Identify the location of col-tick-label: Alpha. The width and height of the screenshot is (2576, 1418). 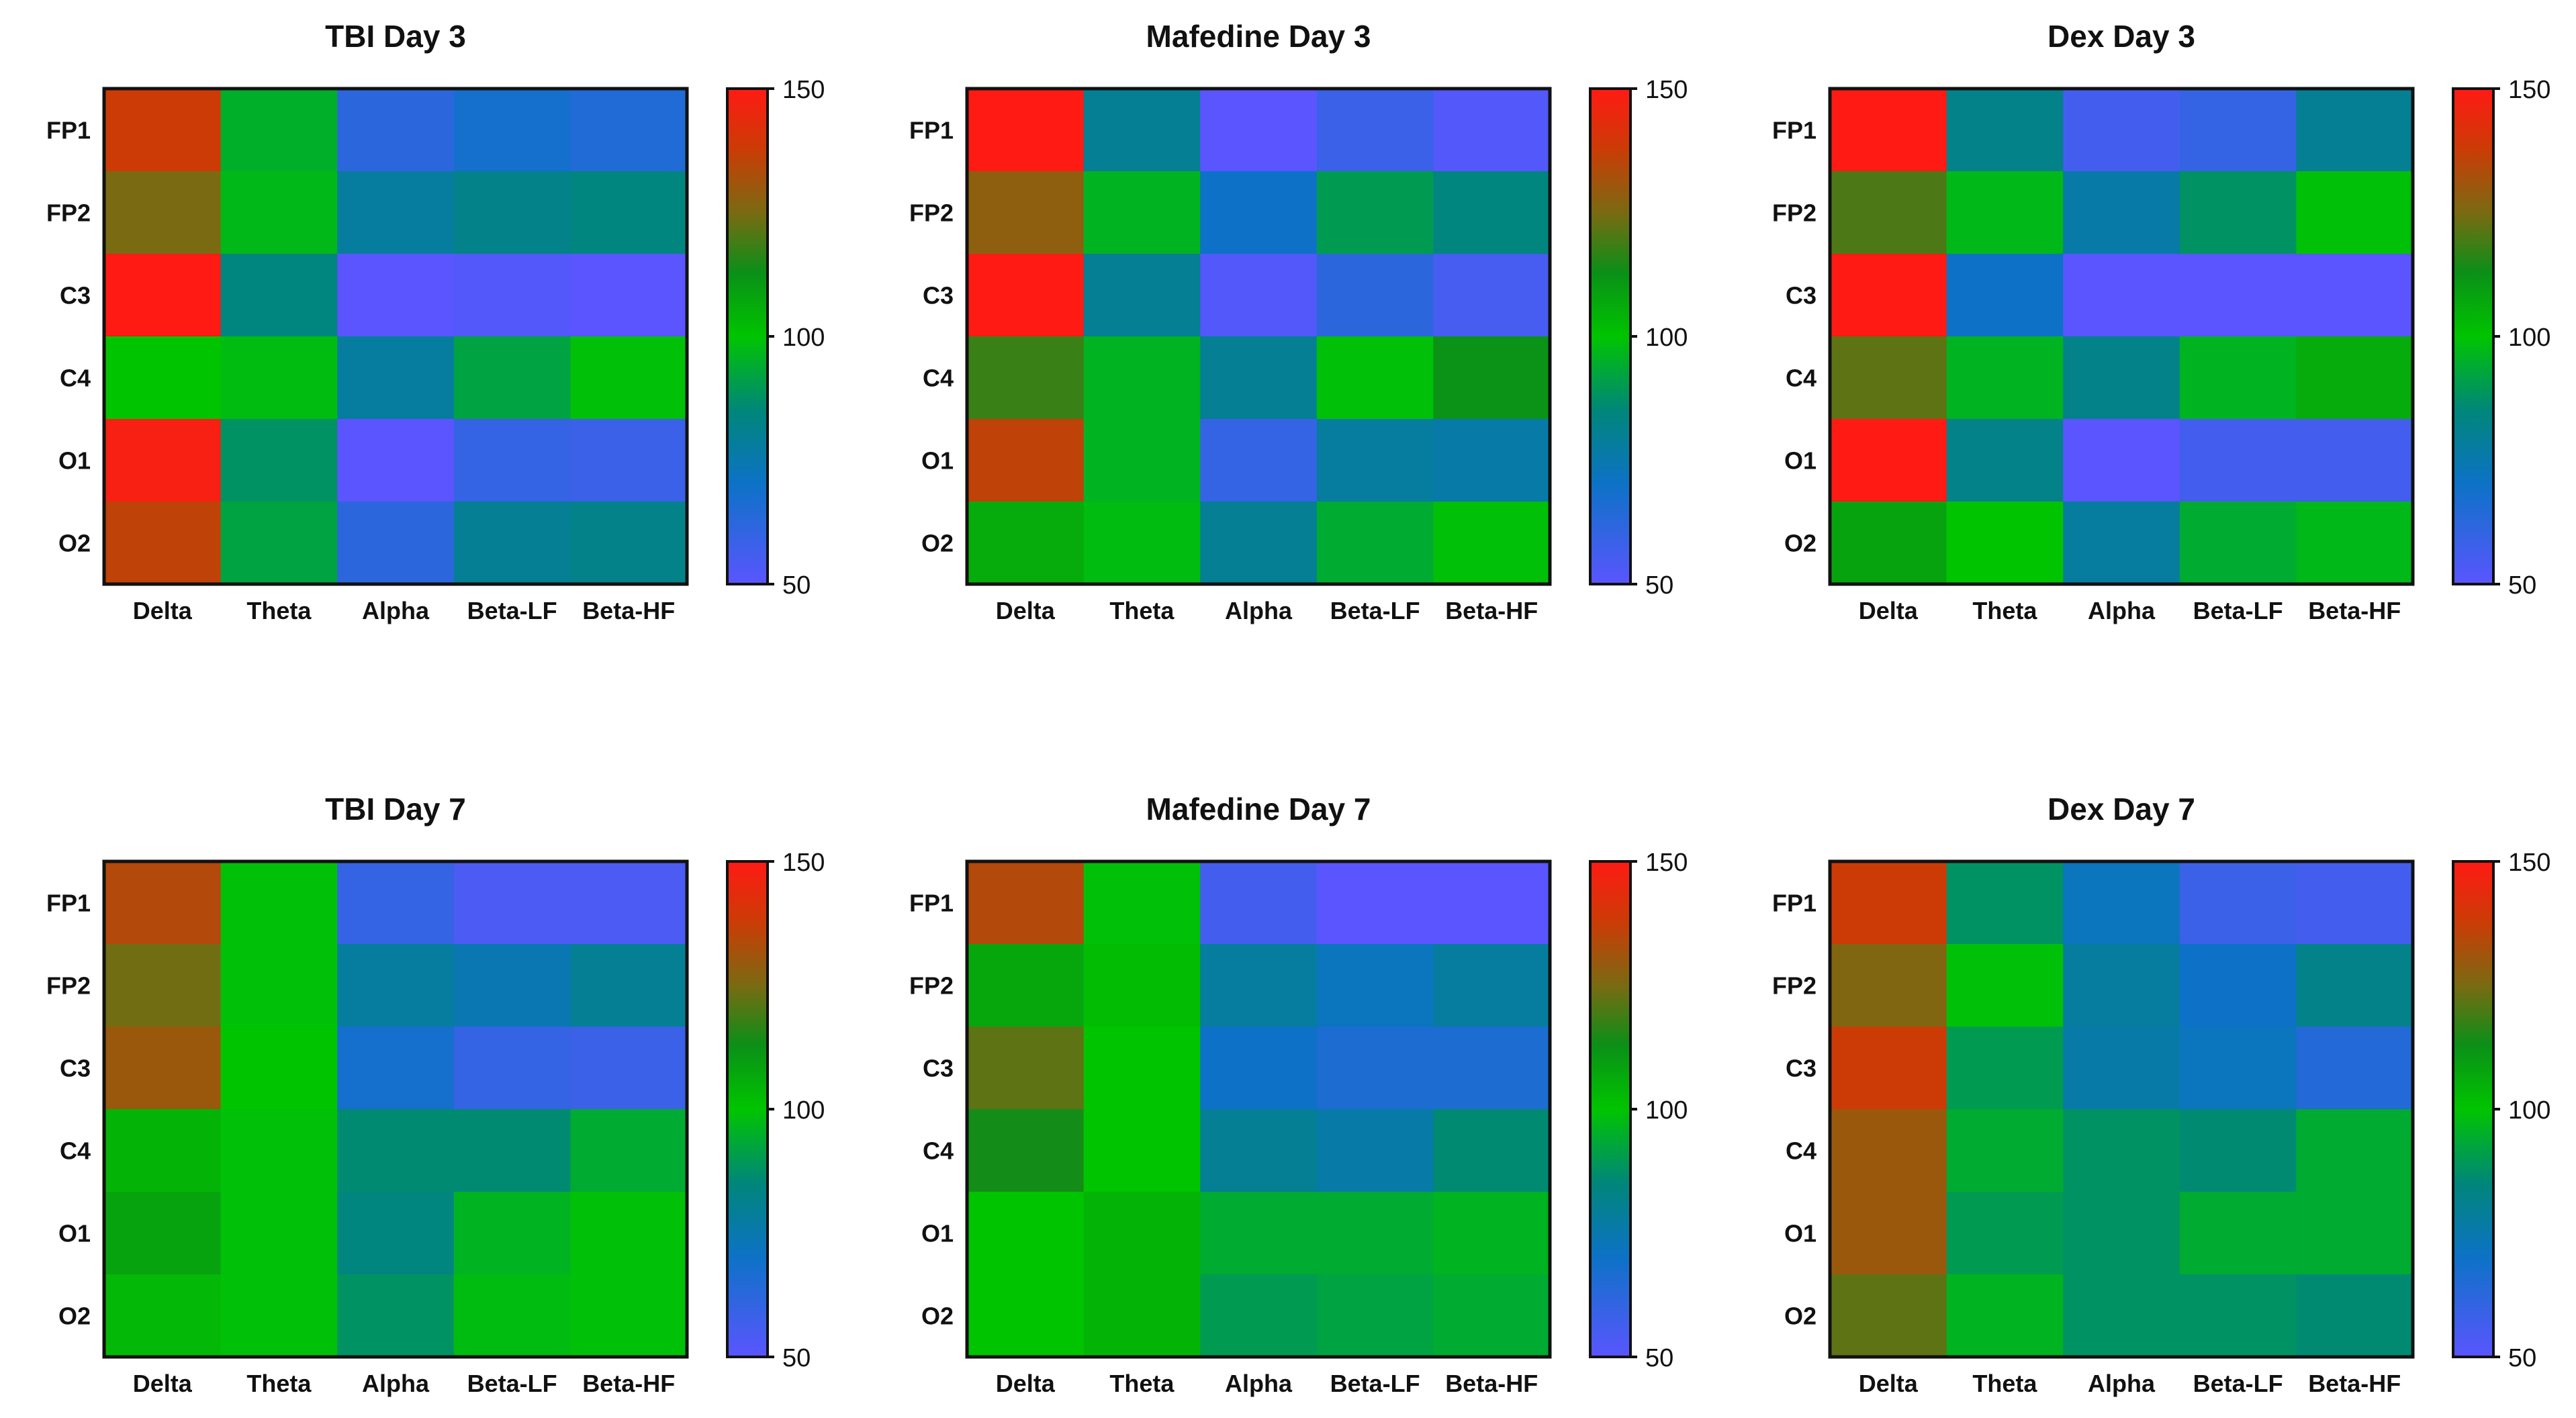
(2122, 610).